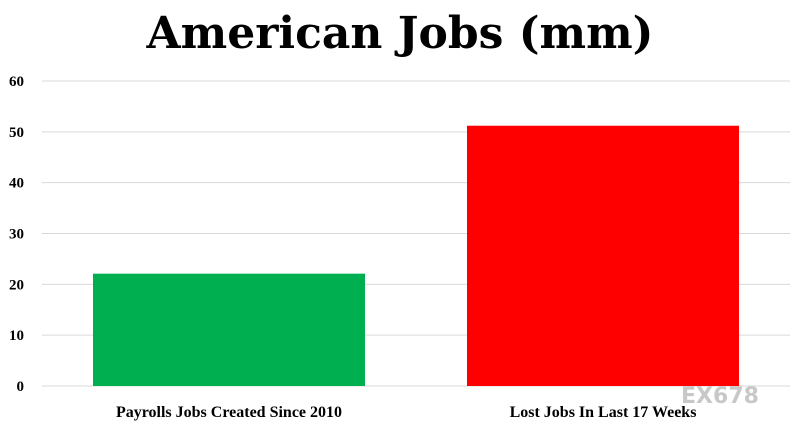 The width and height of the screenshot is (800, 429). I want to click on y-tick-label: 10, so click(16, 336).